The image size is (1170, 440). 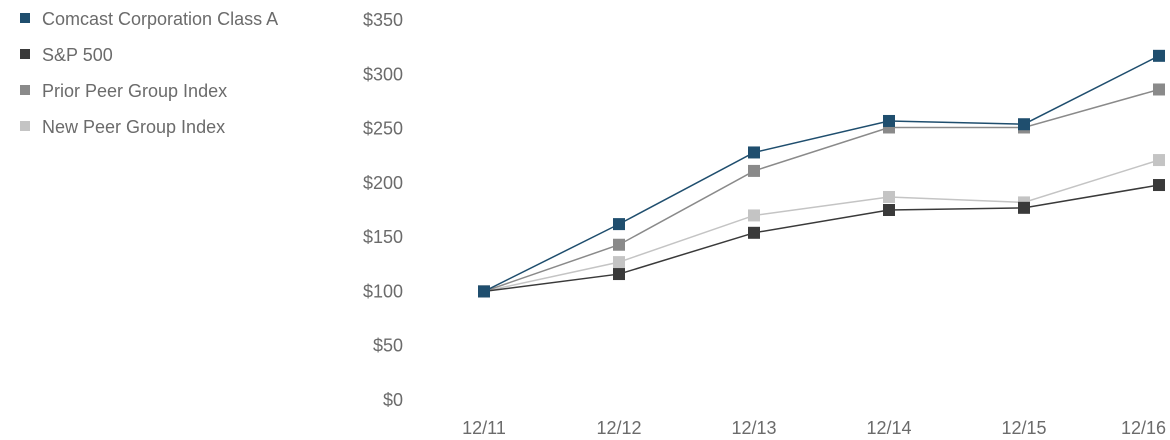 I want to click on legend-label-comcast: Comcast Corporation Class A, so click(x=160, y=19).